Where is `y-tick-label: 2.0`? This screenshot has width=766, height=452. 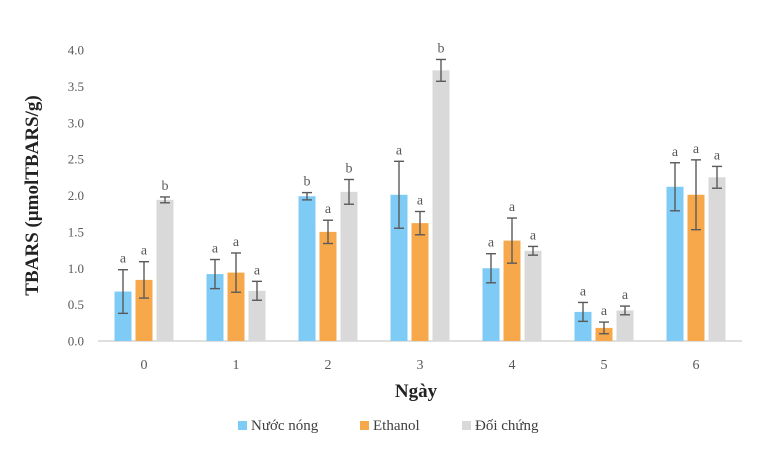 y-tick-label: 2.0 is located at coordinates (76, 195).